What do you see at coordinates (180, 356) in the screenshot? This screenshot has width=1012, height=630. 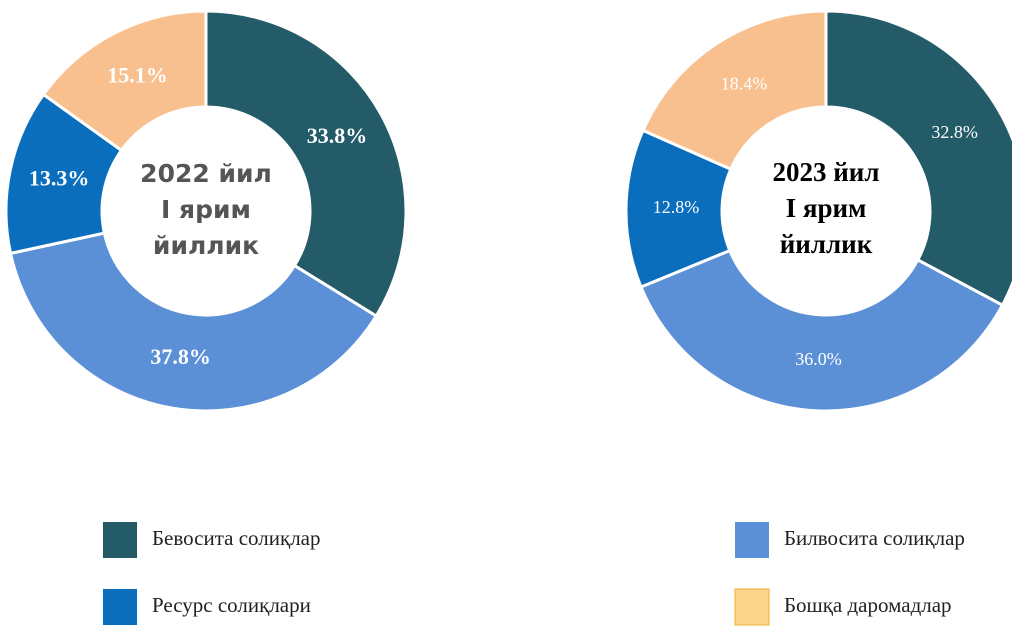 I see `value-label: 37.8%` at bounding box center [180, 356].